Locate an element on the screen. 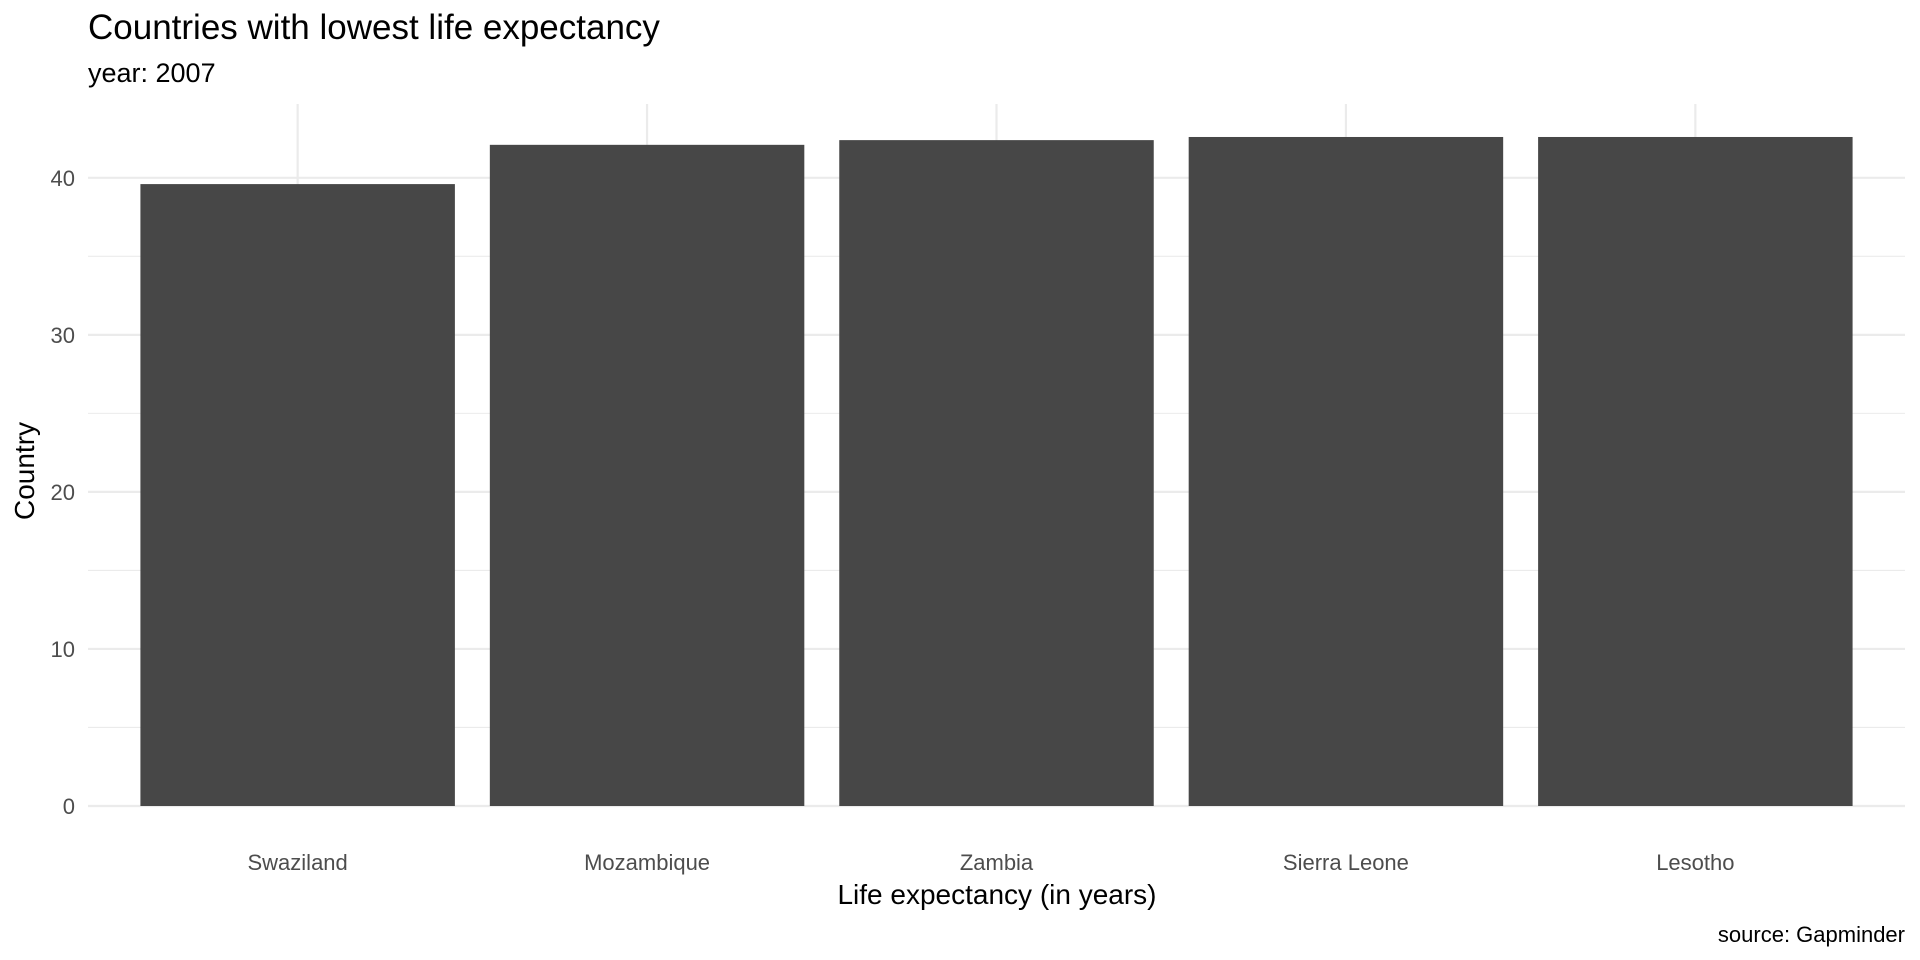  y-tick-label: 40 is located at coordinates (63, 178).